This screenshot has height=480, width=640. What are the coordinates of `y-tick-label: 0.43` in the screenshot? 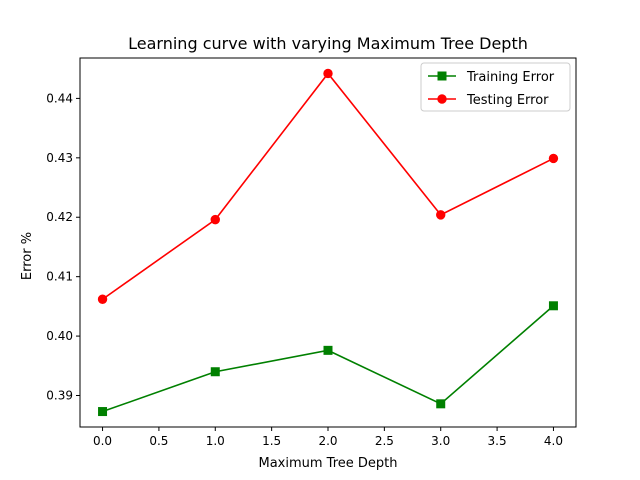 It's located at (59, 158).